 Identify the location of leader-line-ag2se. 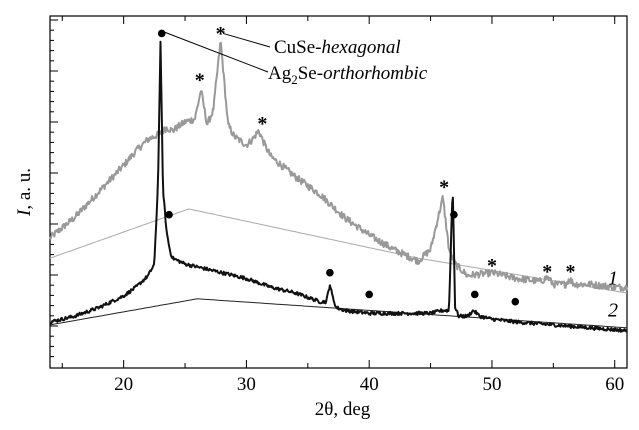
(216, 52).